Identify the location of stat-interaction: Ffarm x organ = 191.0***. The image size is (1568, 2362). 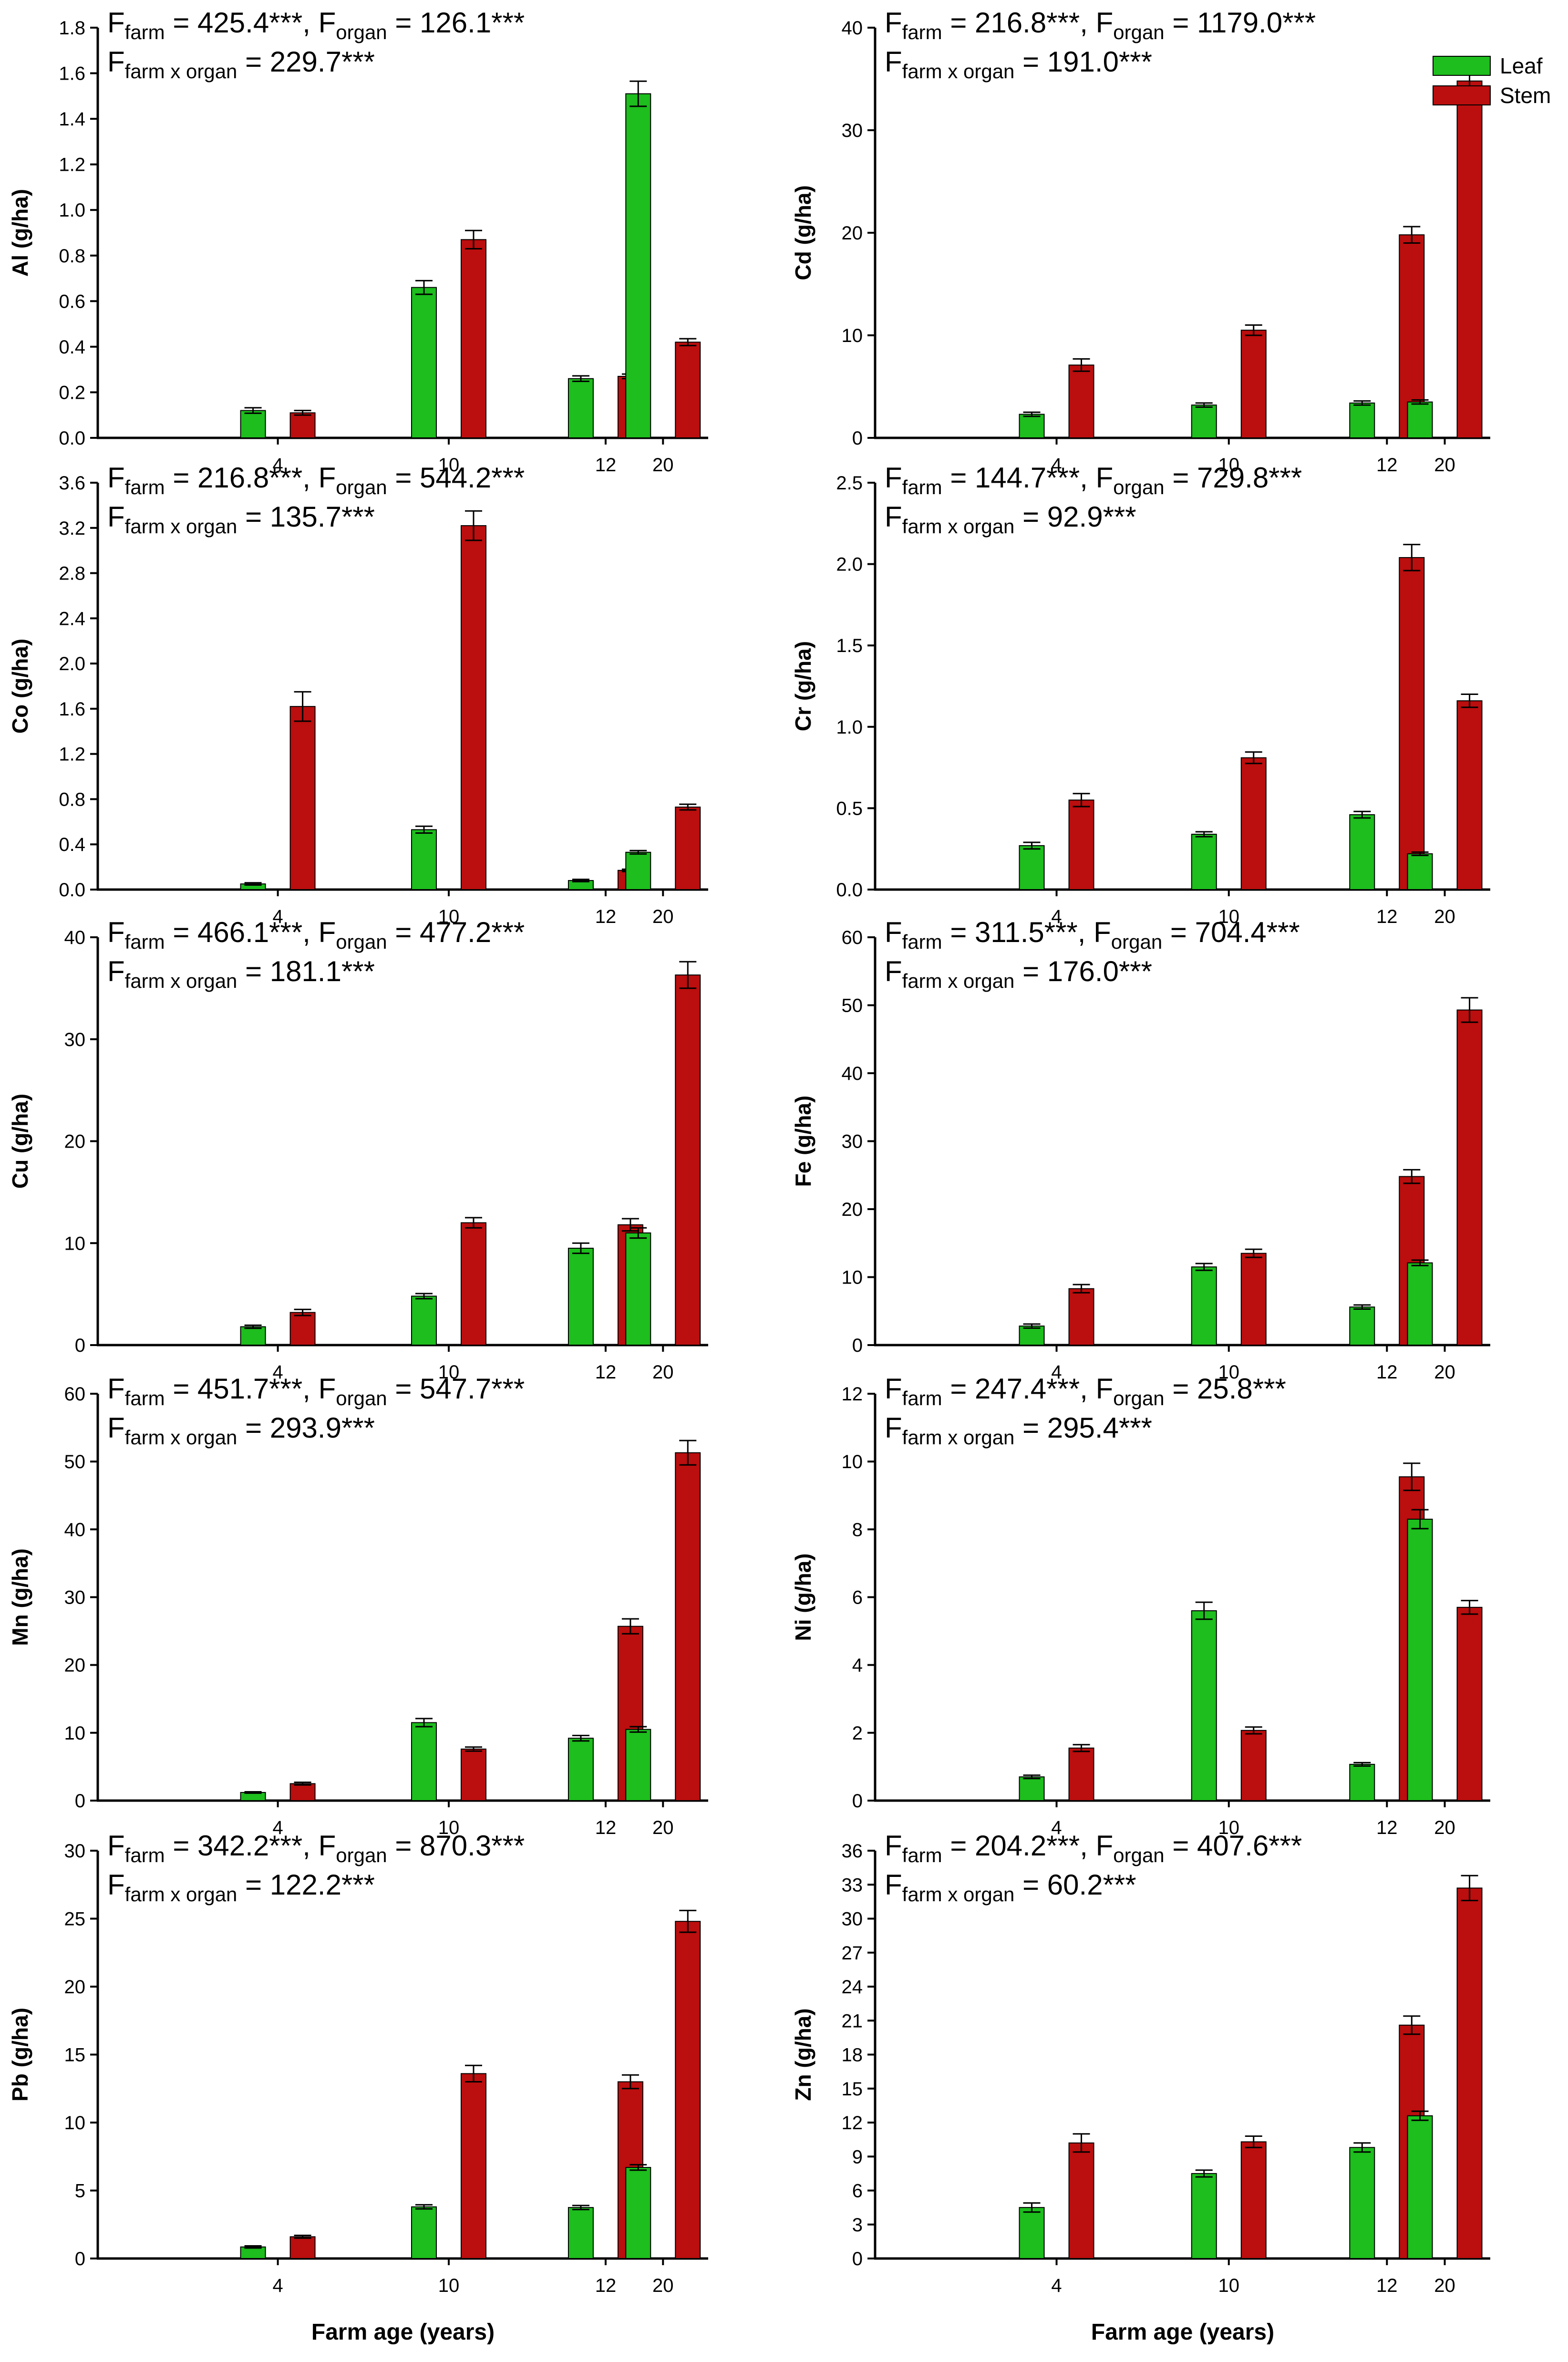
(1019, 64).